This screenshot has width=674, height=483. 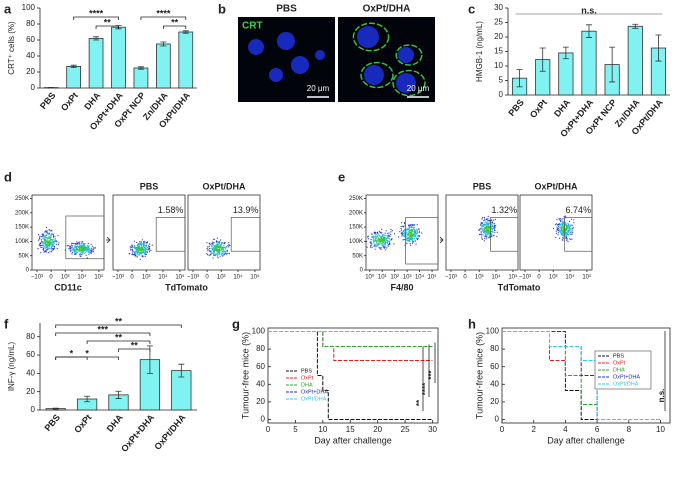 What do you see at coordinates (33, 87) in the screenshot?
I see `y-tick-label: 0` at bounding box center [33, 87].